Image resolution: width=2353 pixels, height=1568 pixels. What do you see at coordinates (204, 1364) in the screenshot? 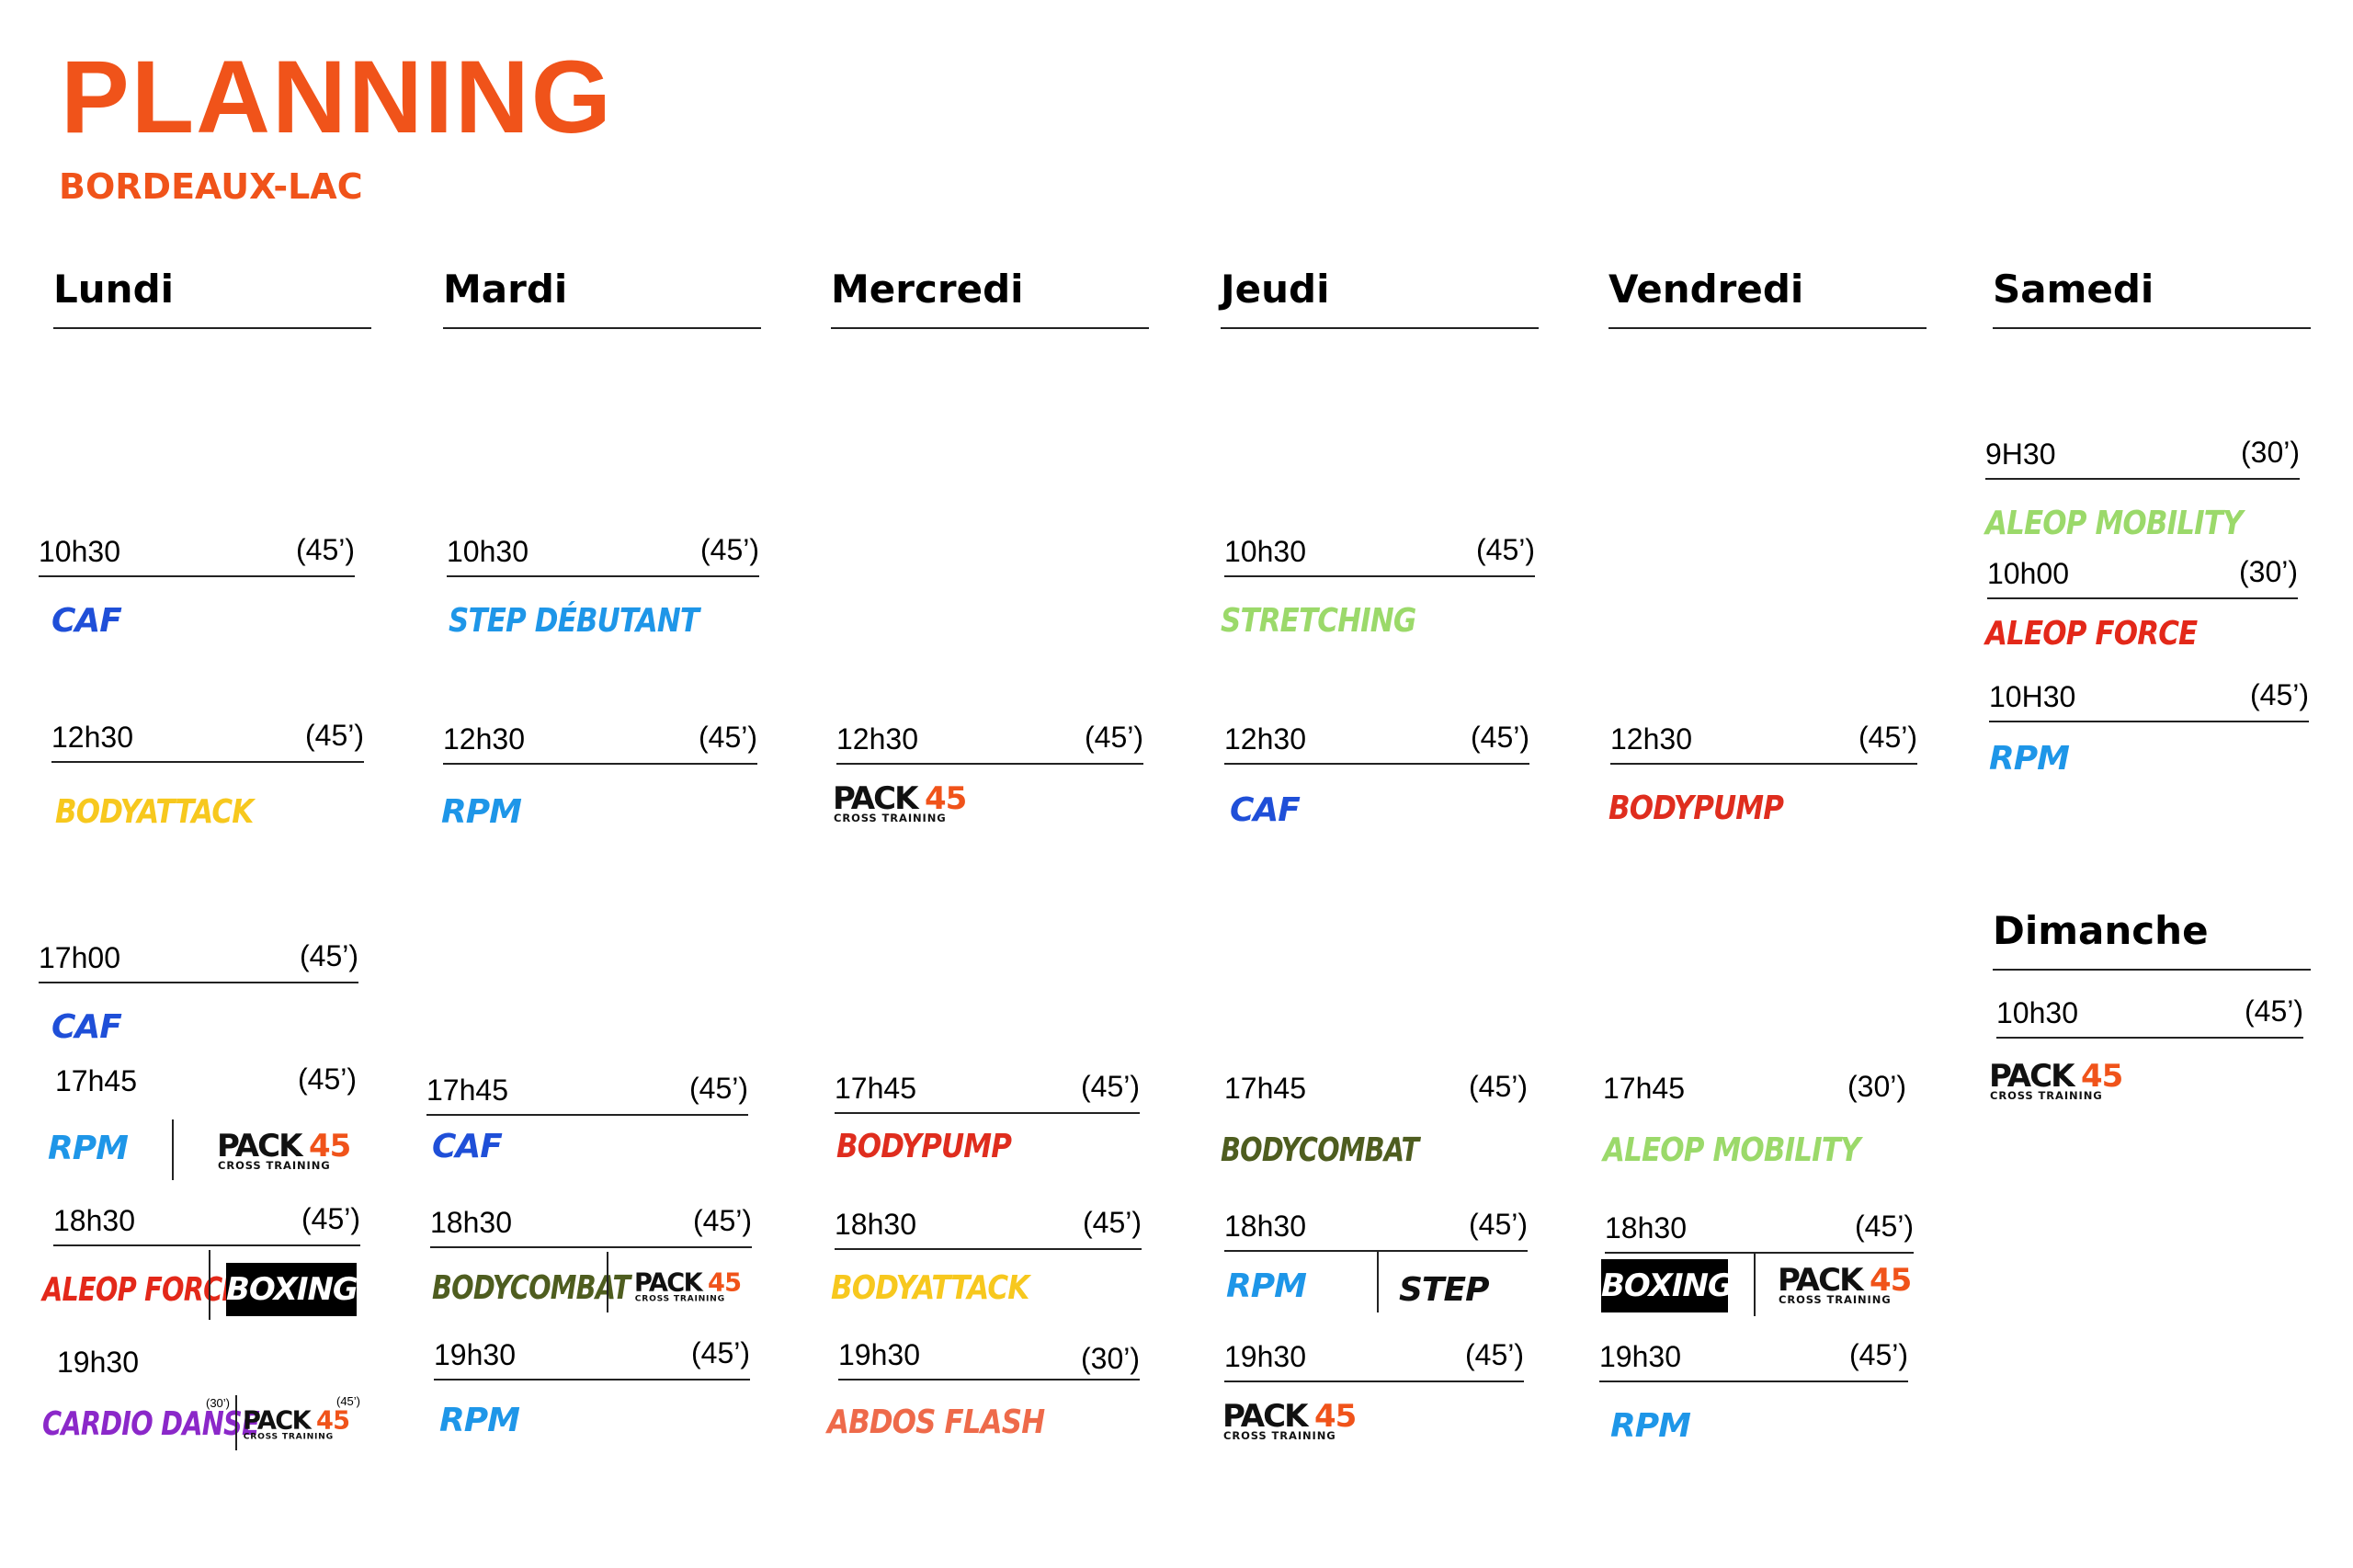
I see `timeslot: 19h30` at bounding box center [204, 1364].